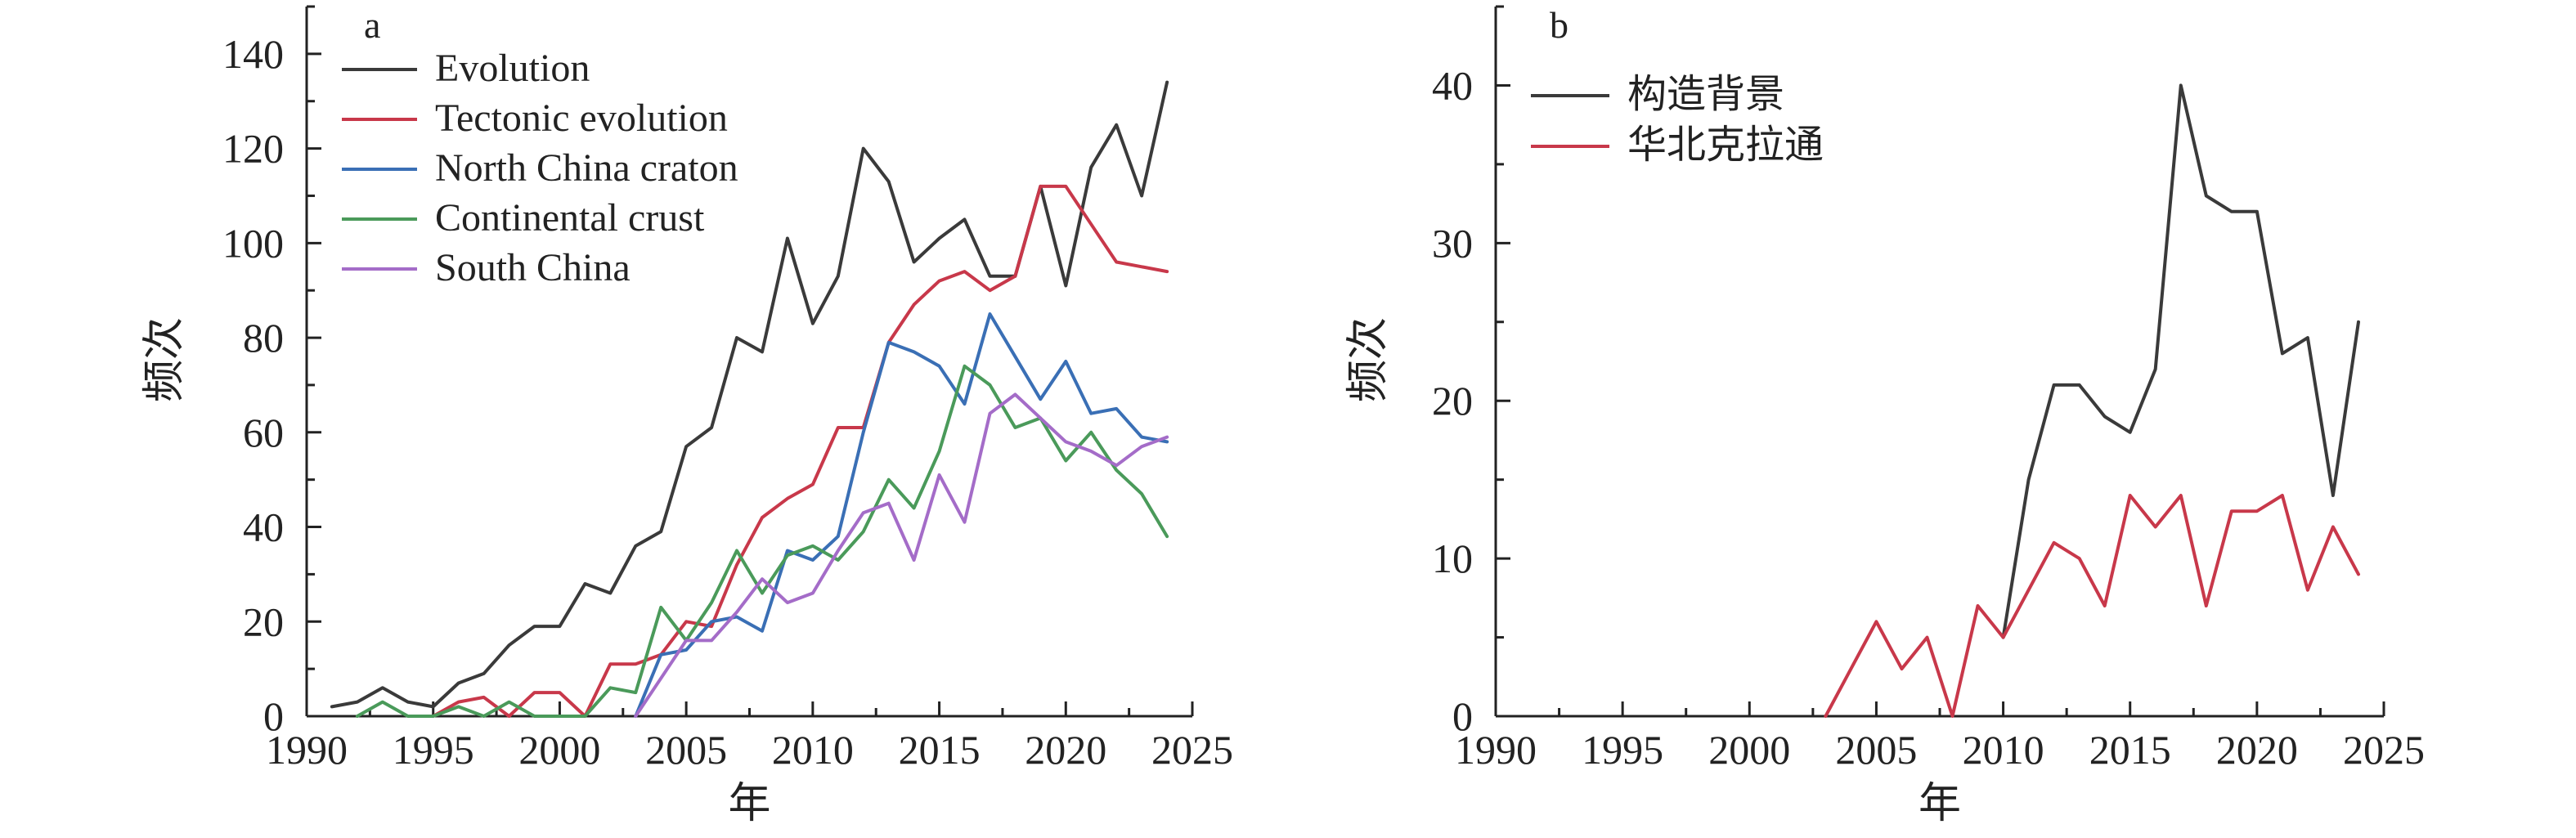  I want to click on legend-label: Tectonic evolution, so click(581, 118).